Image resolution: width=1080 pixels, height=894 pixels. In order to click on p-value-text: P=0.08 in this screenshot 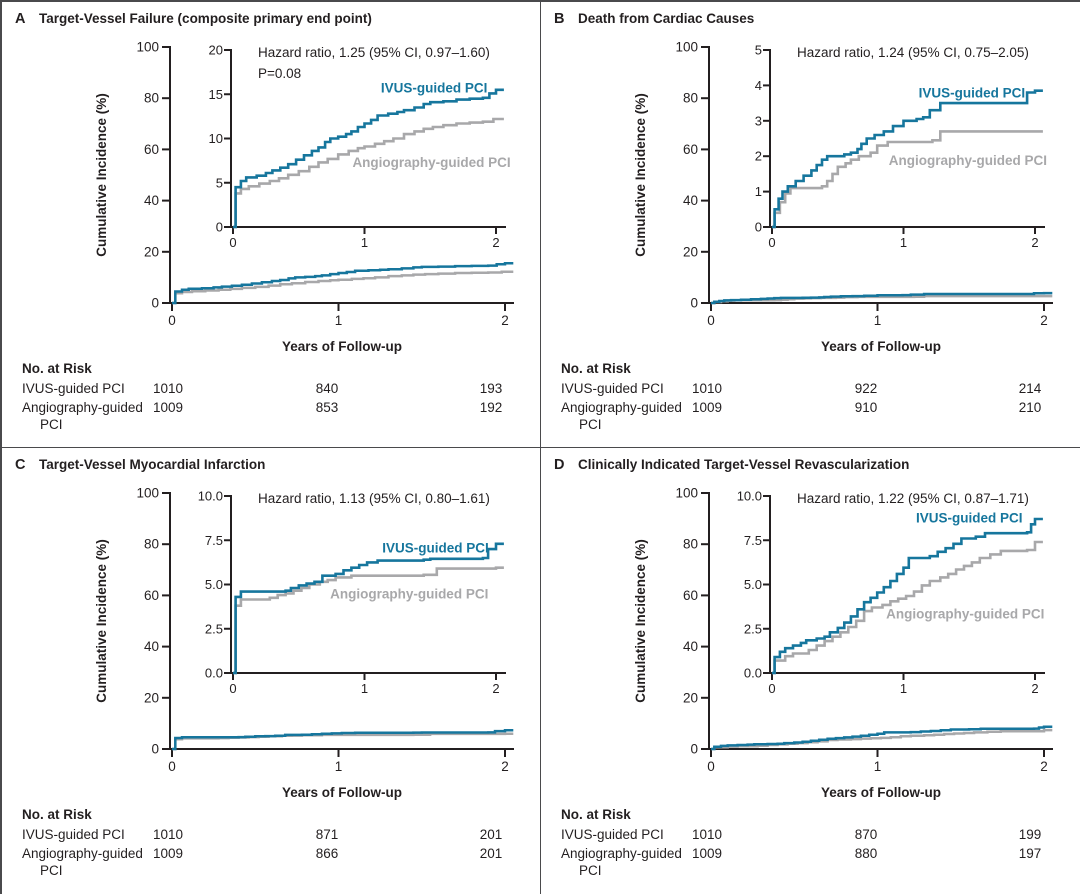, I will do `click(279, 73)`.